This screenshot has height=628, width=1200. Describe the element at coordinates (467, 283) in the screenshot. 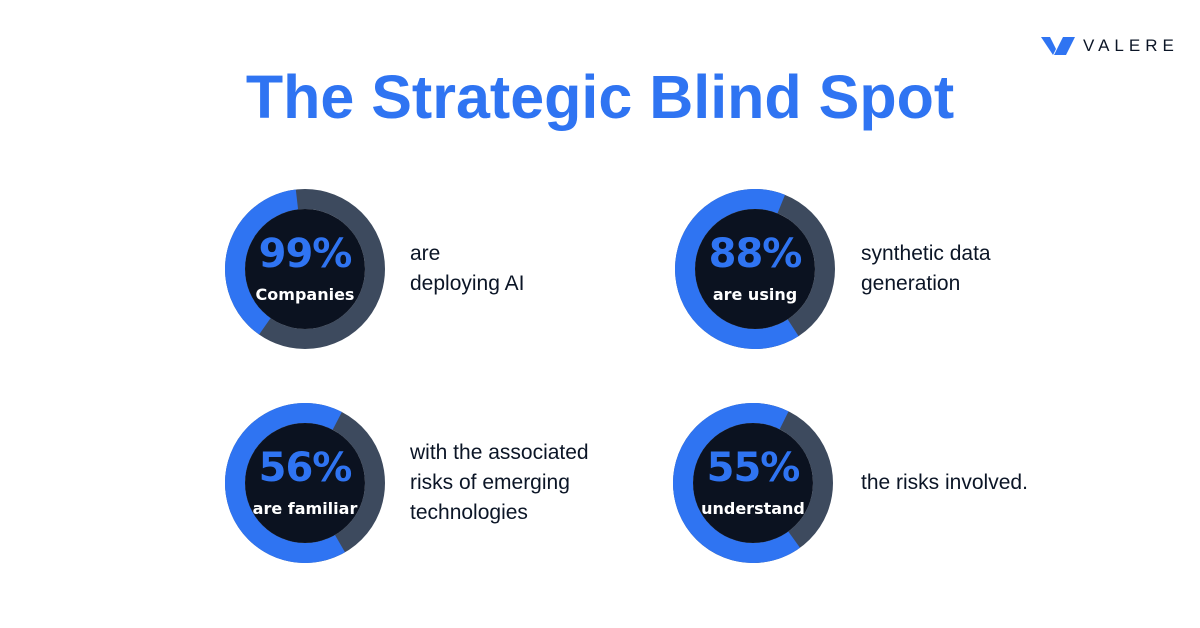

I see `description-line: deploying AI` at that location.